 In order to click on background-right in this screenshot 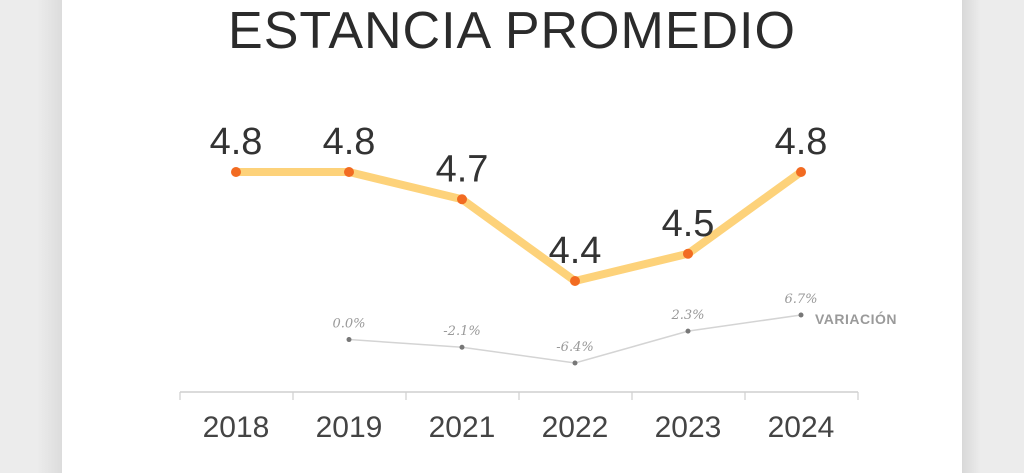, I will do `click(993, 236)`.